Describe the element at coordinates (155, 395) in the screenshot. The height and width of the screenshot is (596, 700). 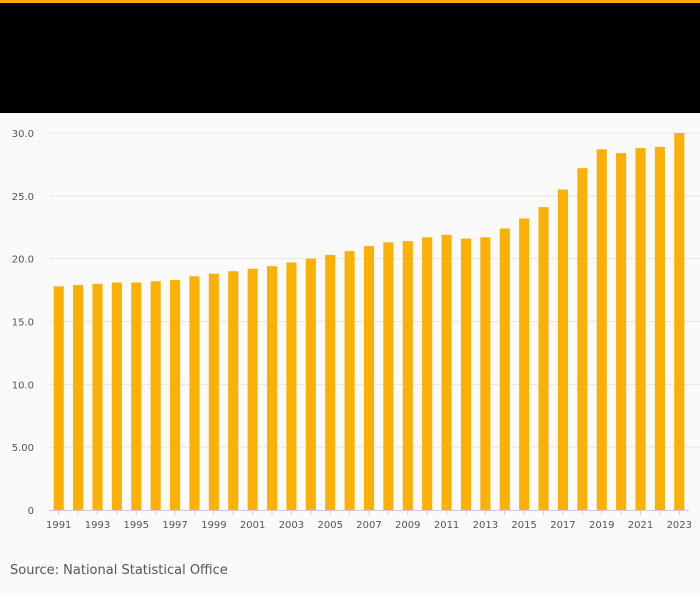
I see `bar-1996` at that location.